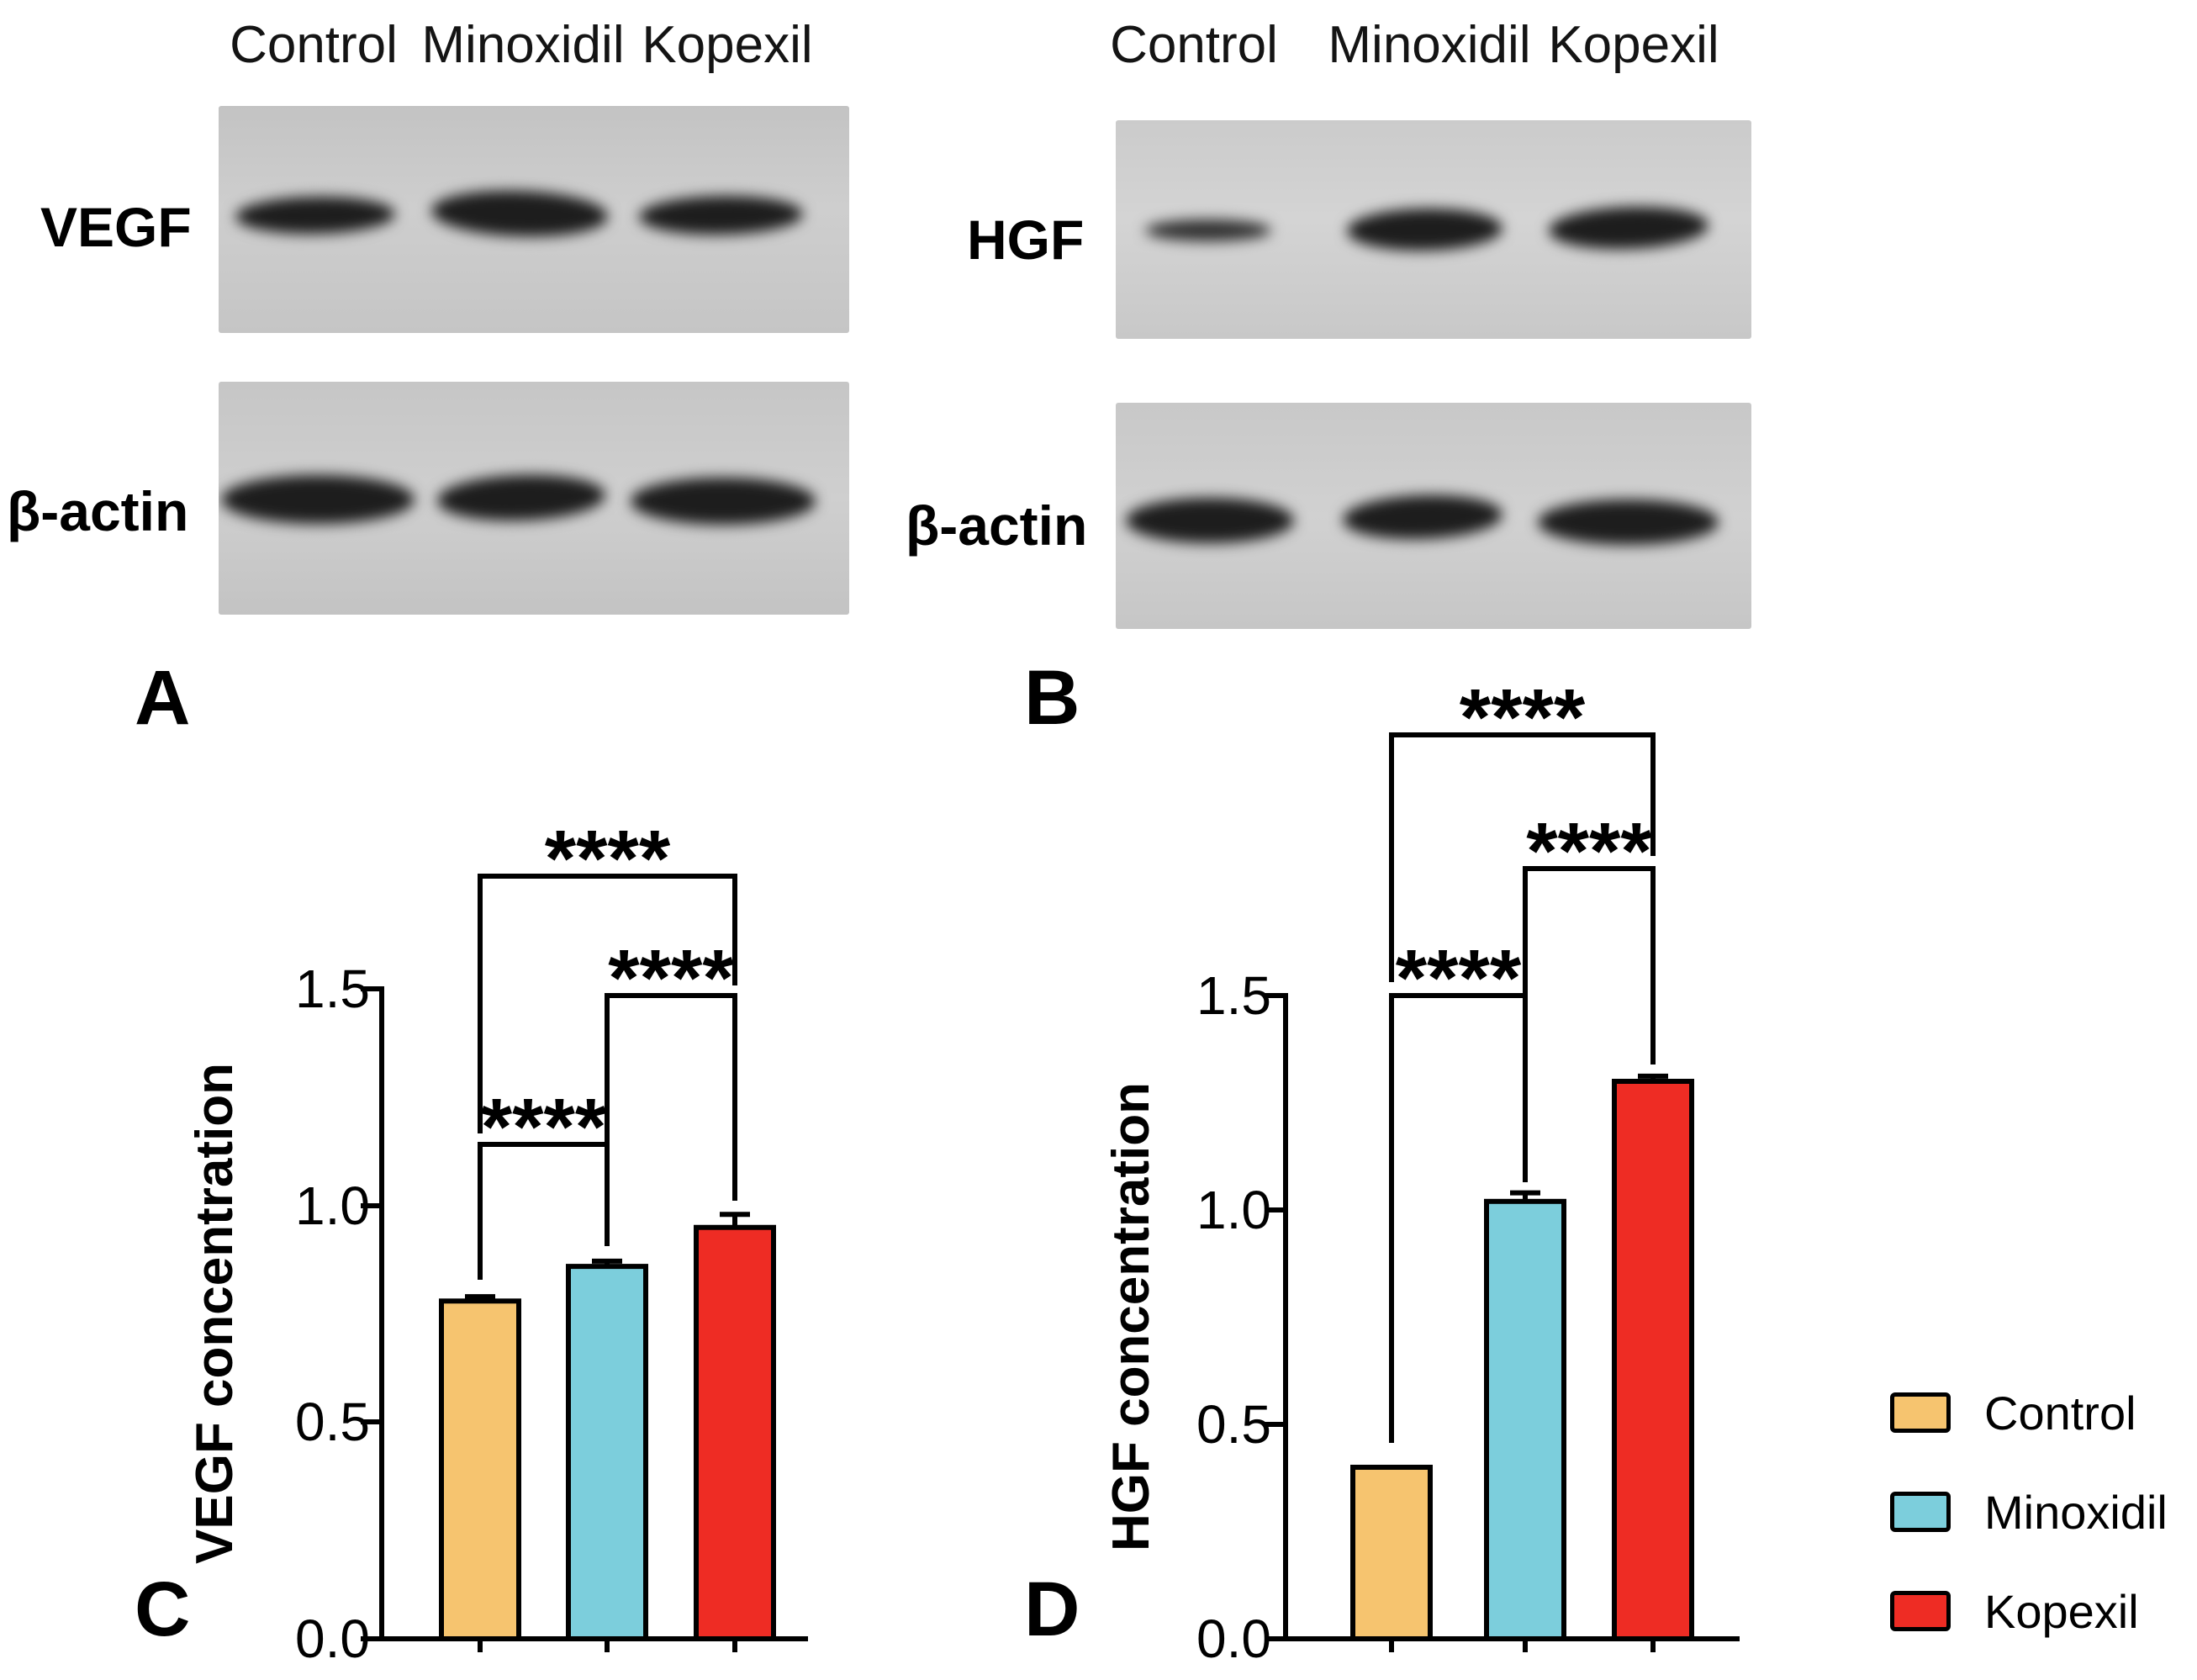 Image resolution: width=2197 pixels, height=1680 pixels. I want to click on y-axis-title-hgf: HGF concentration, so click(1131, 1316).